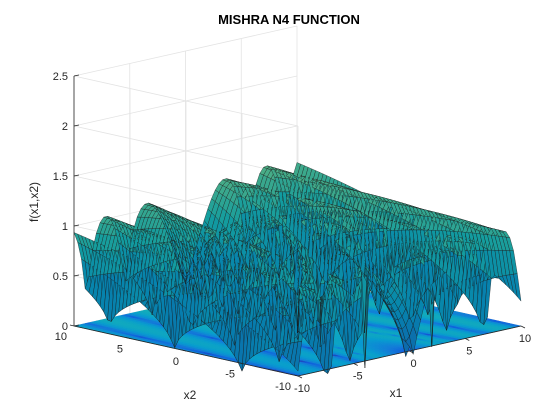 This screenshot has height=420, width=560. I want to click on z-tick-label: 2, so click(65, 127).